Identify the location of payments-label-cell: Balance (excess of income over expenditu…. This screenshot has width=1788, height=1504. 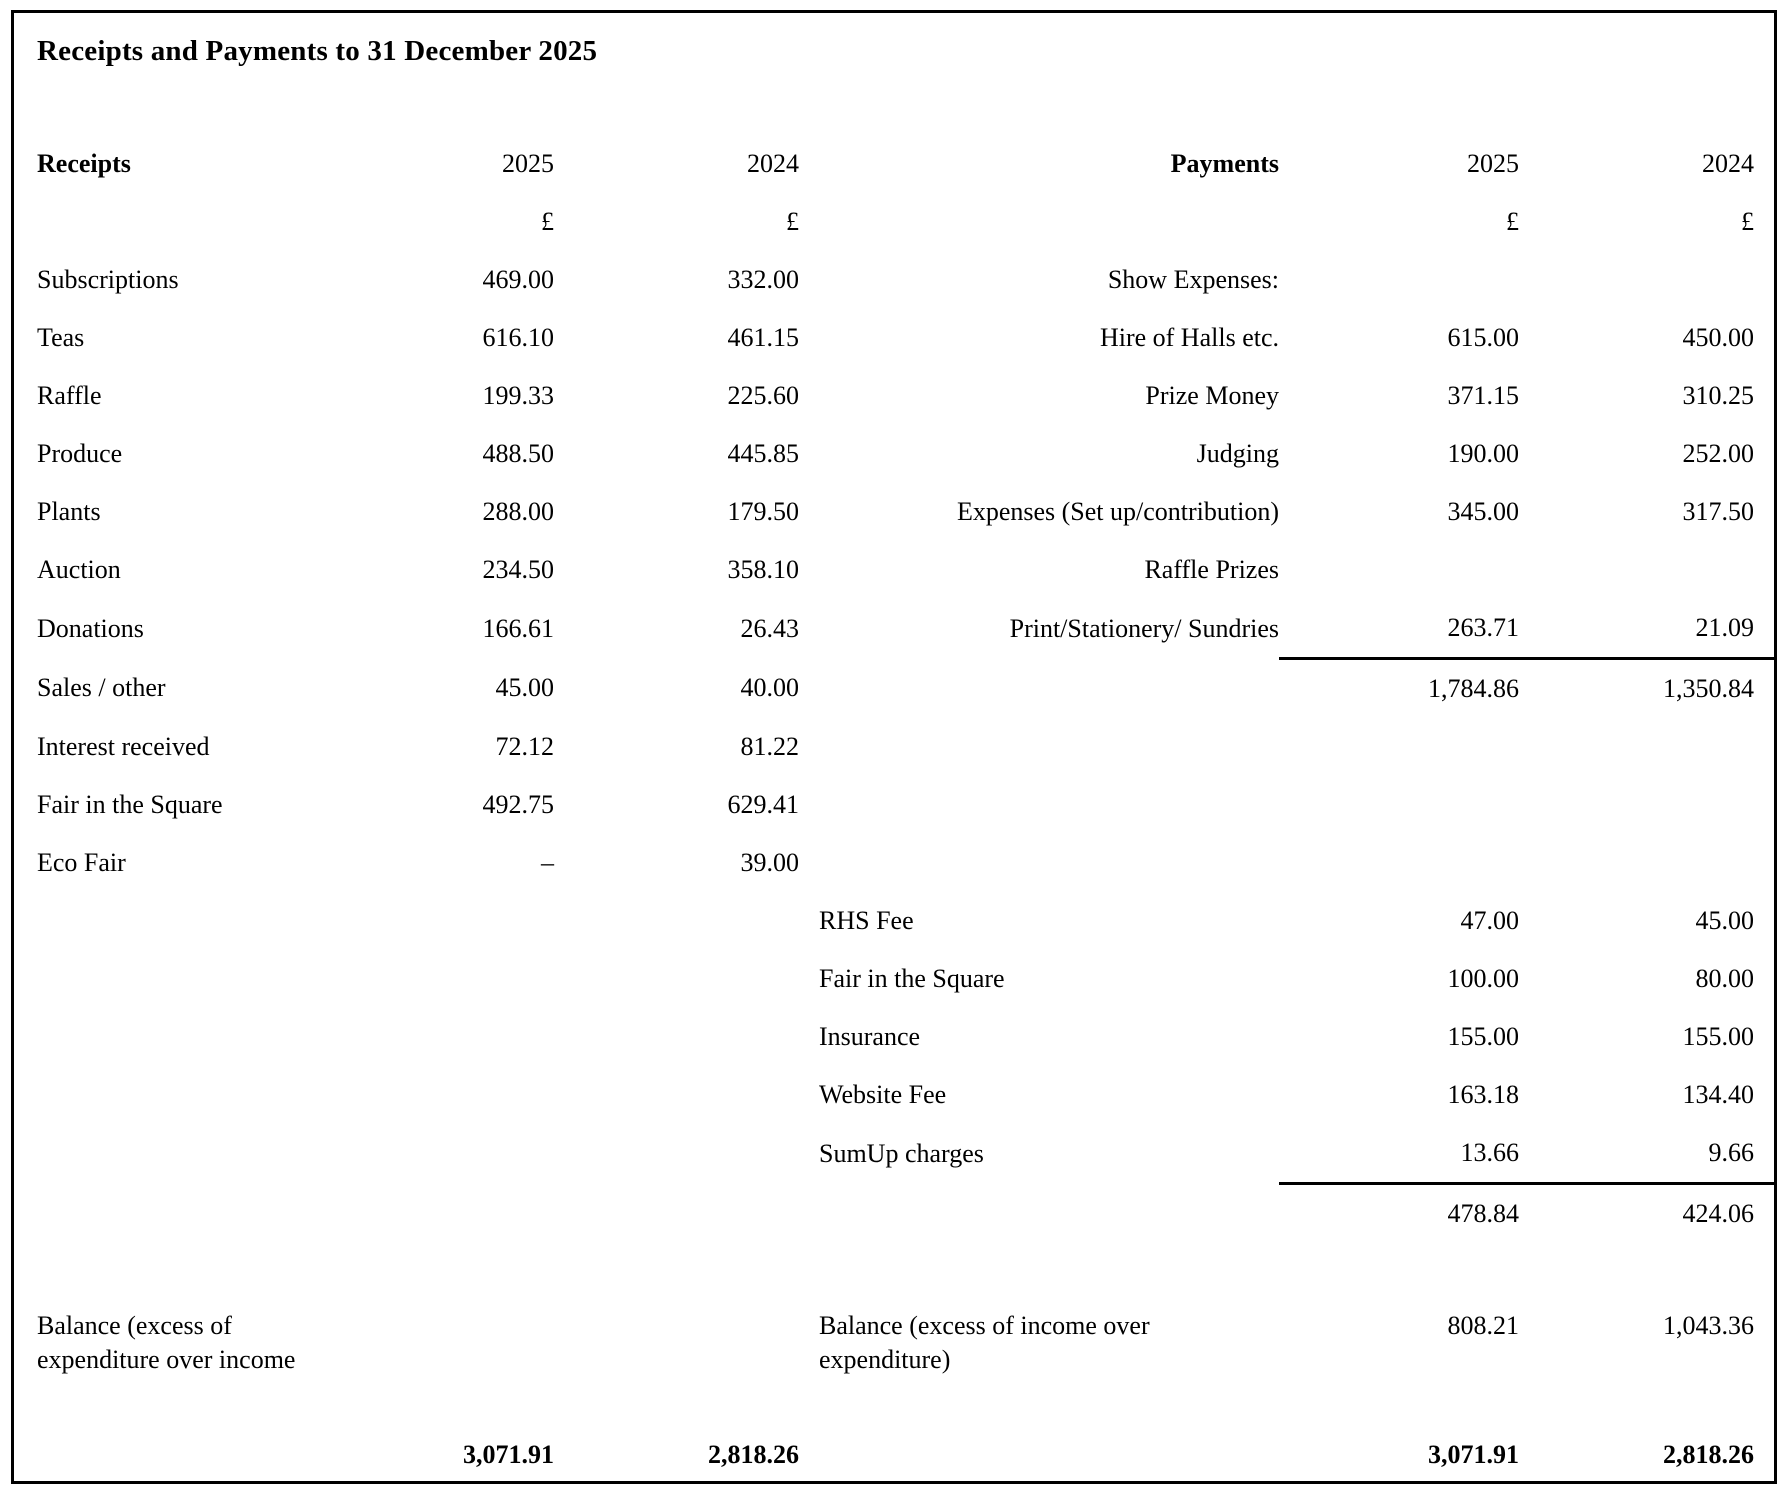
(984, 1342).